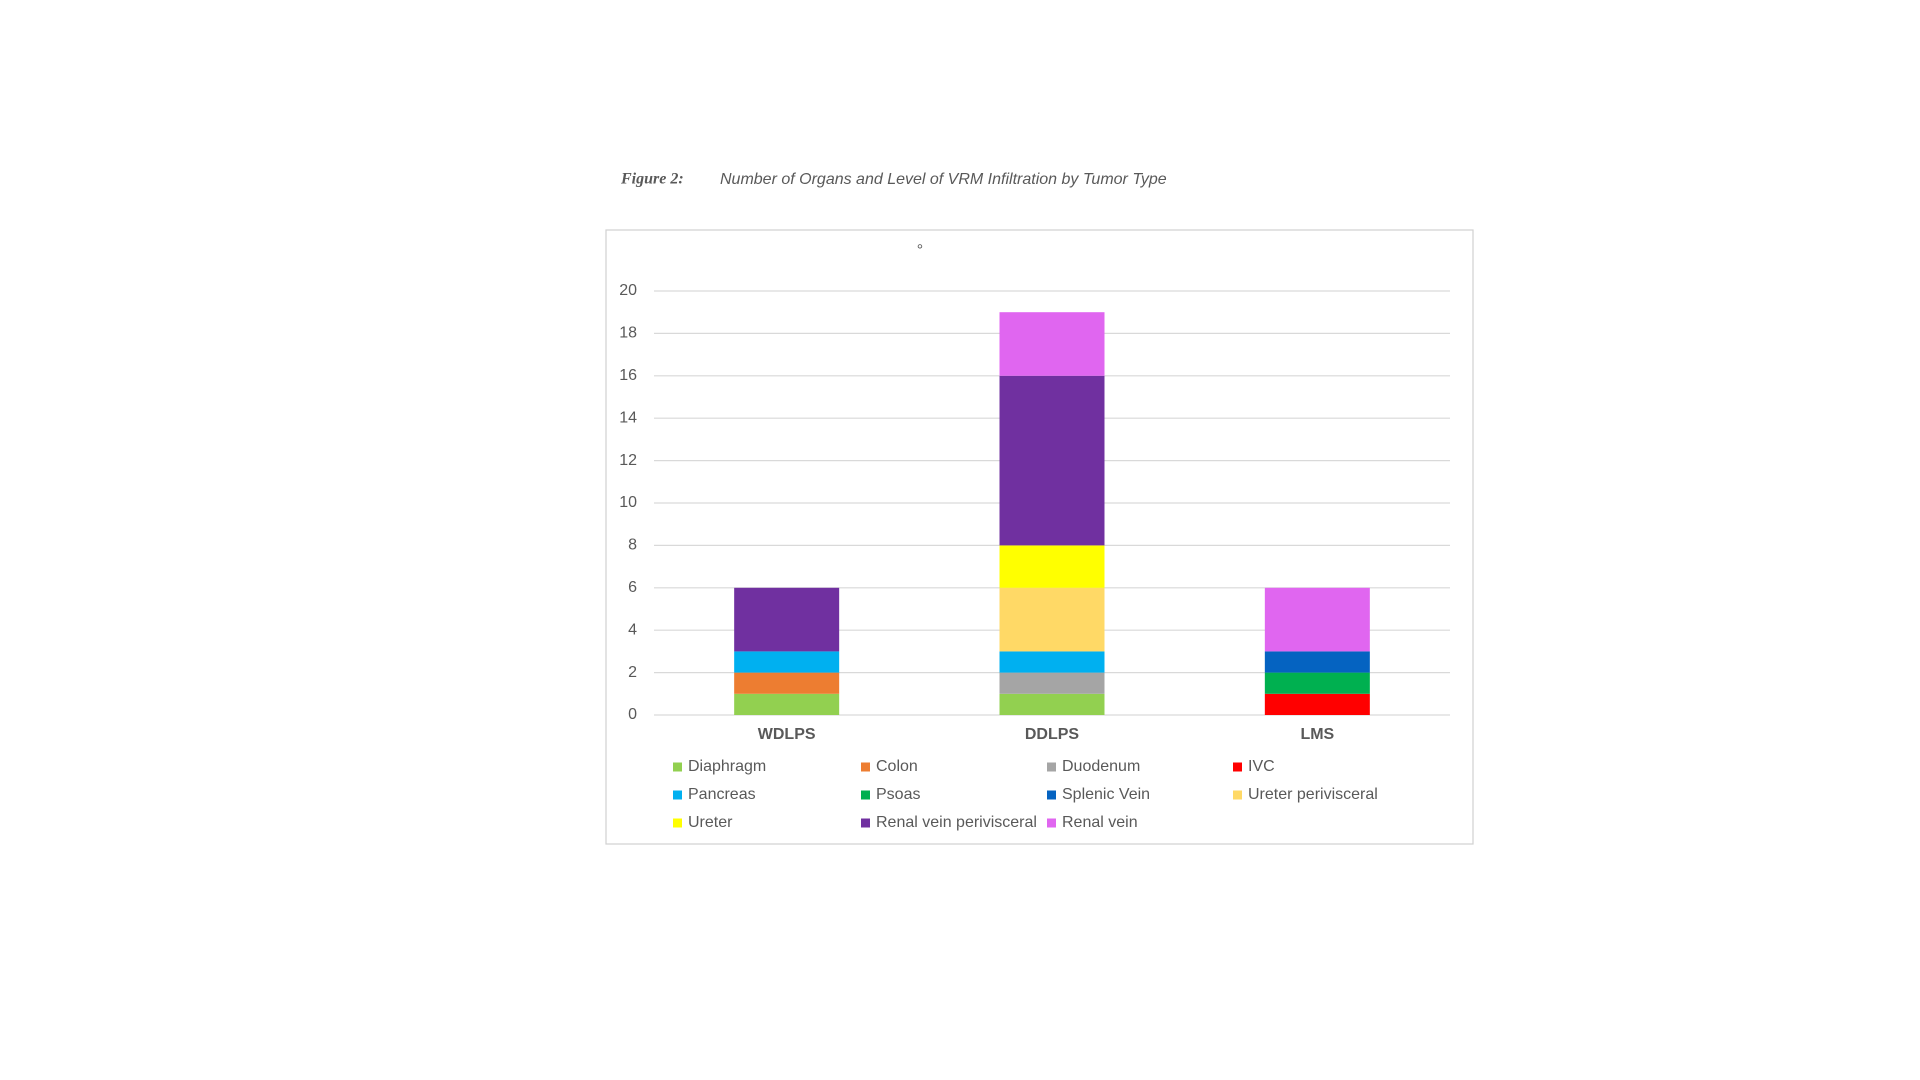  Describe the element at coordinates (1106, 794) in the screenshot. I see `legend-label: Splenic Vein` at that location.